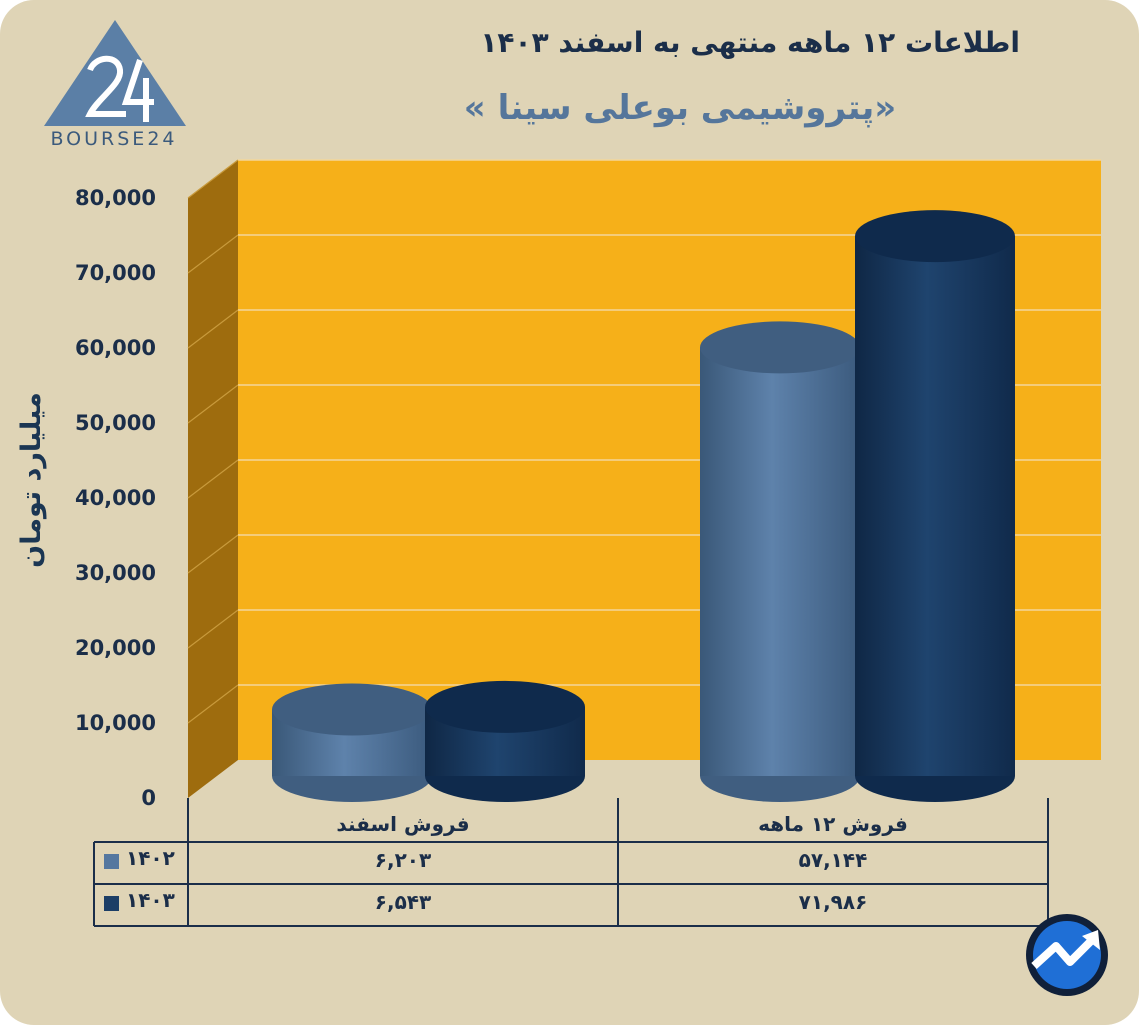  What do you see at coordinates (31, 480) in the screenshot?
I see `y-axis-label: میلیارد تومان` at bounding box center [31, 480].